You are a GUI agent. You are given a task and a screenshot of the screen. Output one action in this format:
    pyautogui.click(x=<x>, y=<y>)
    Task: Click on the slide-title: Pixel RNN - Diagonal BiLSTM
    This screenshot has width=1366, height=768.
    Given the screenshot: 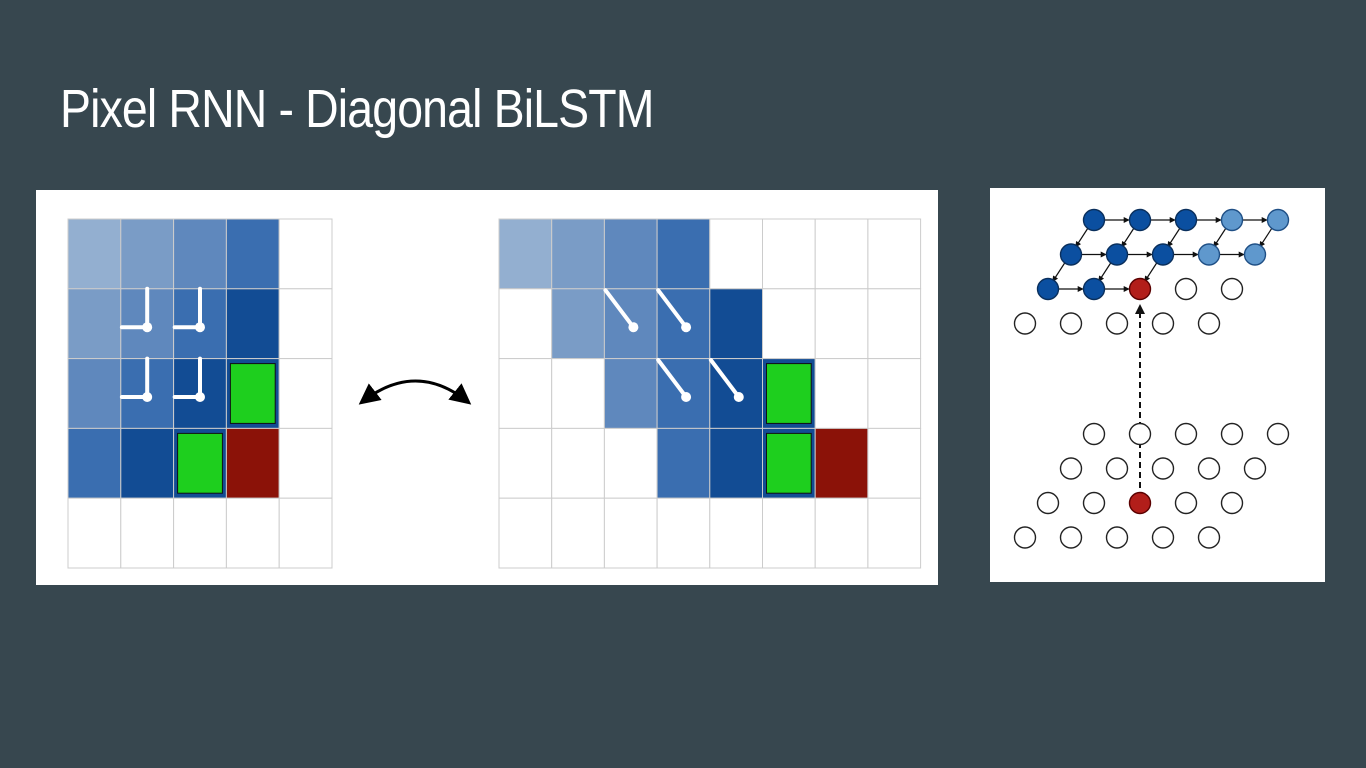 What is the action you would take?
    pyautogui.click(x=357, y=109)
    